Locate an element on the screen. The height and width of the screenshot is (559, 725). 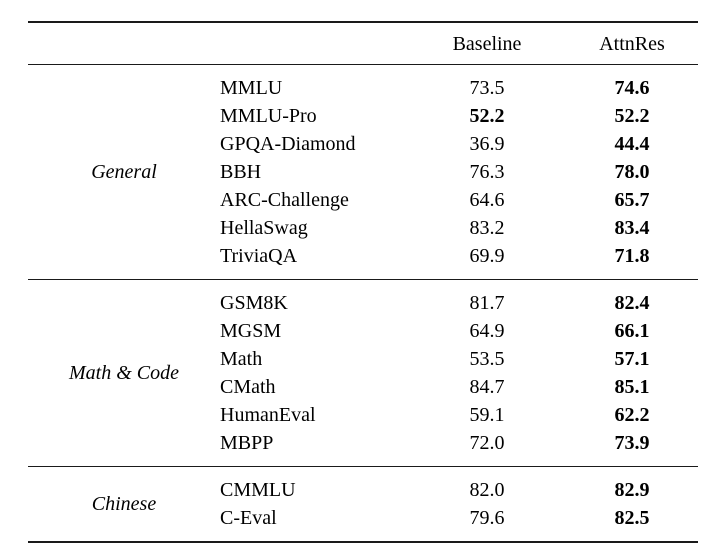
table-row: GPQA-Diamond 36.9 44.4 is located at coordinates (363, 144).